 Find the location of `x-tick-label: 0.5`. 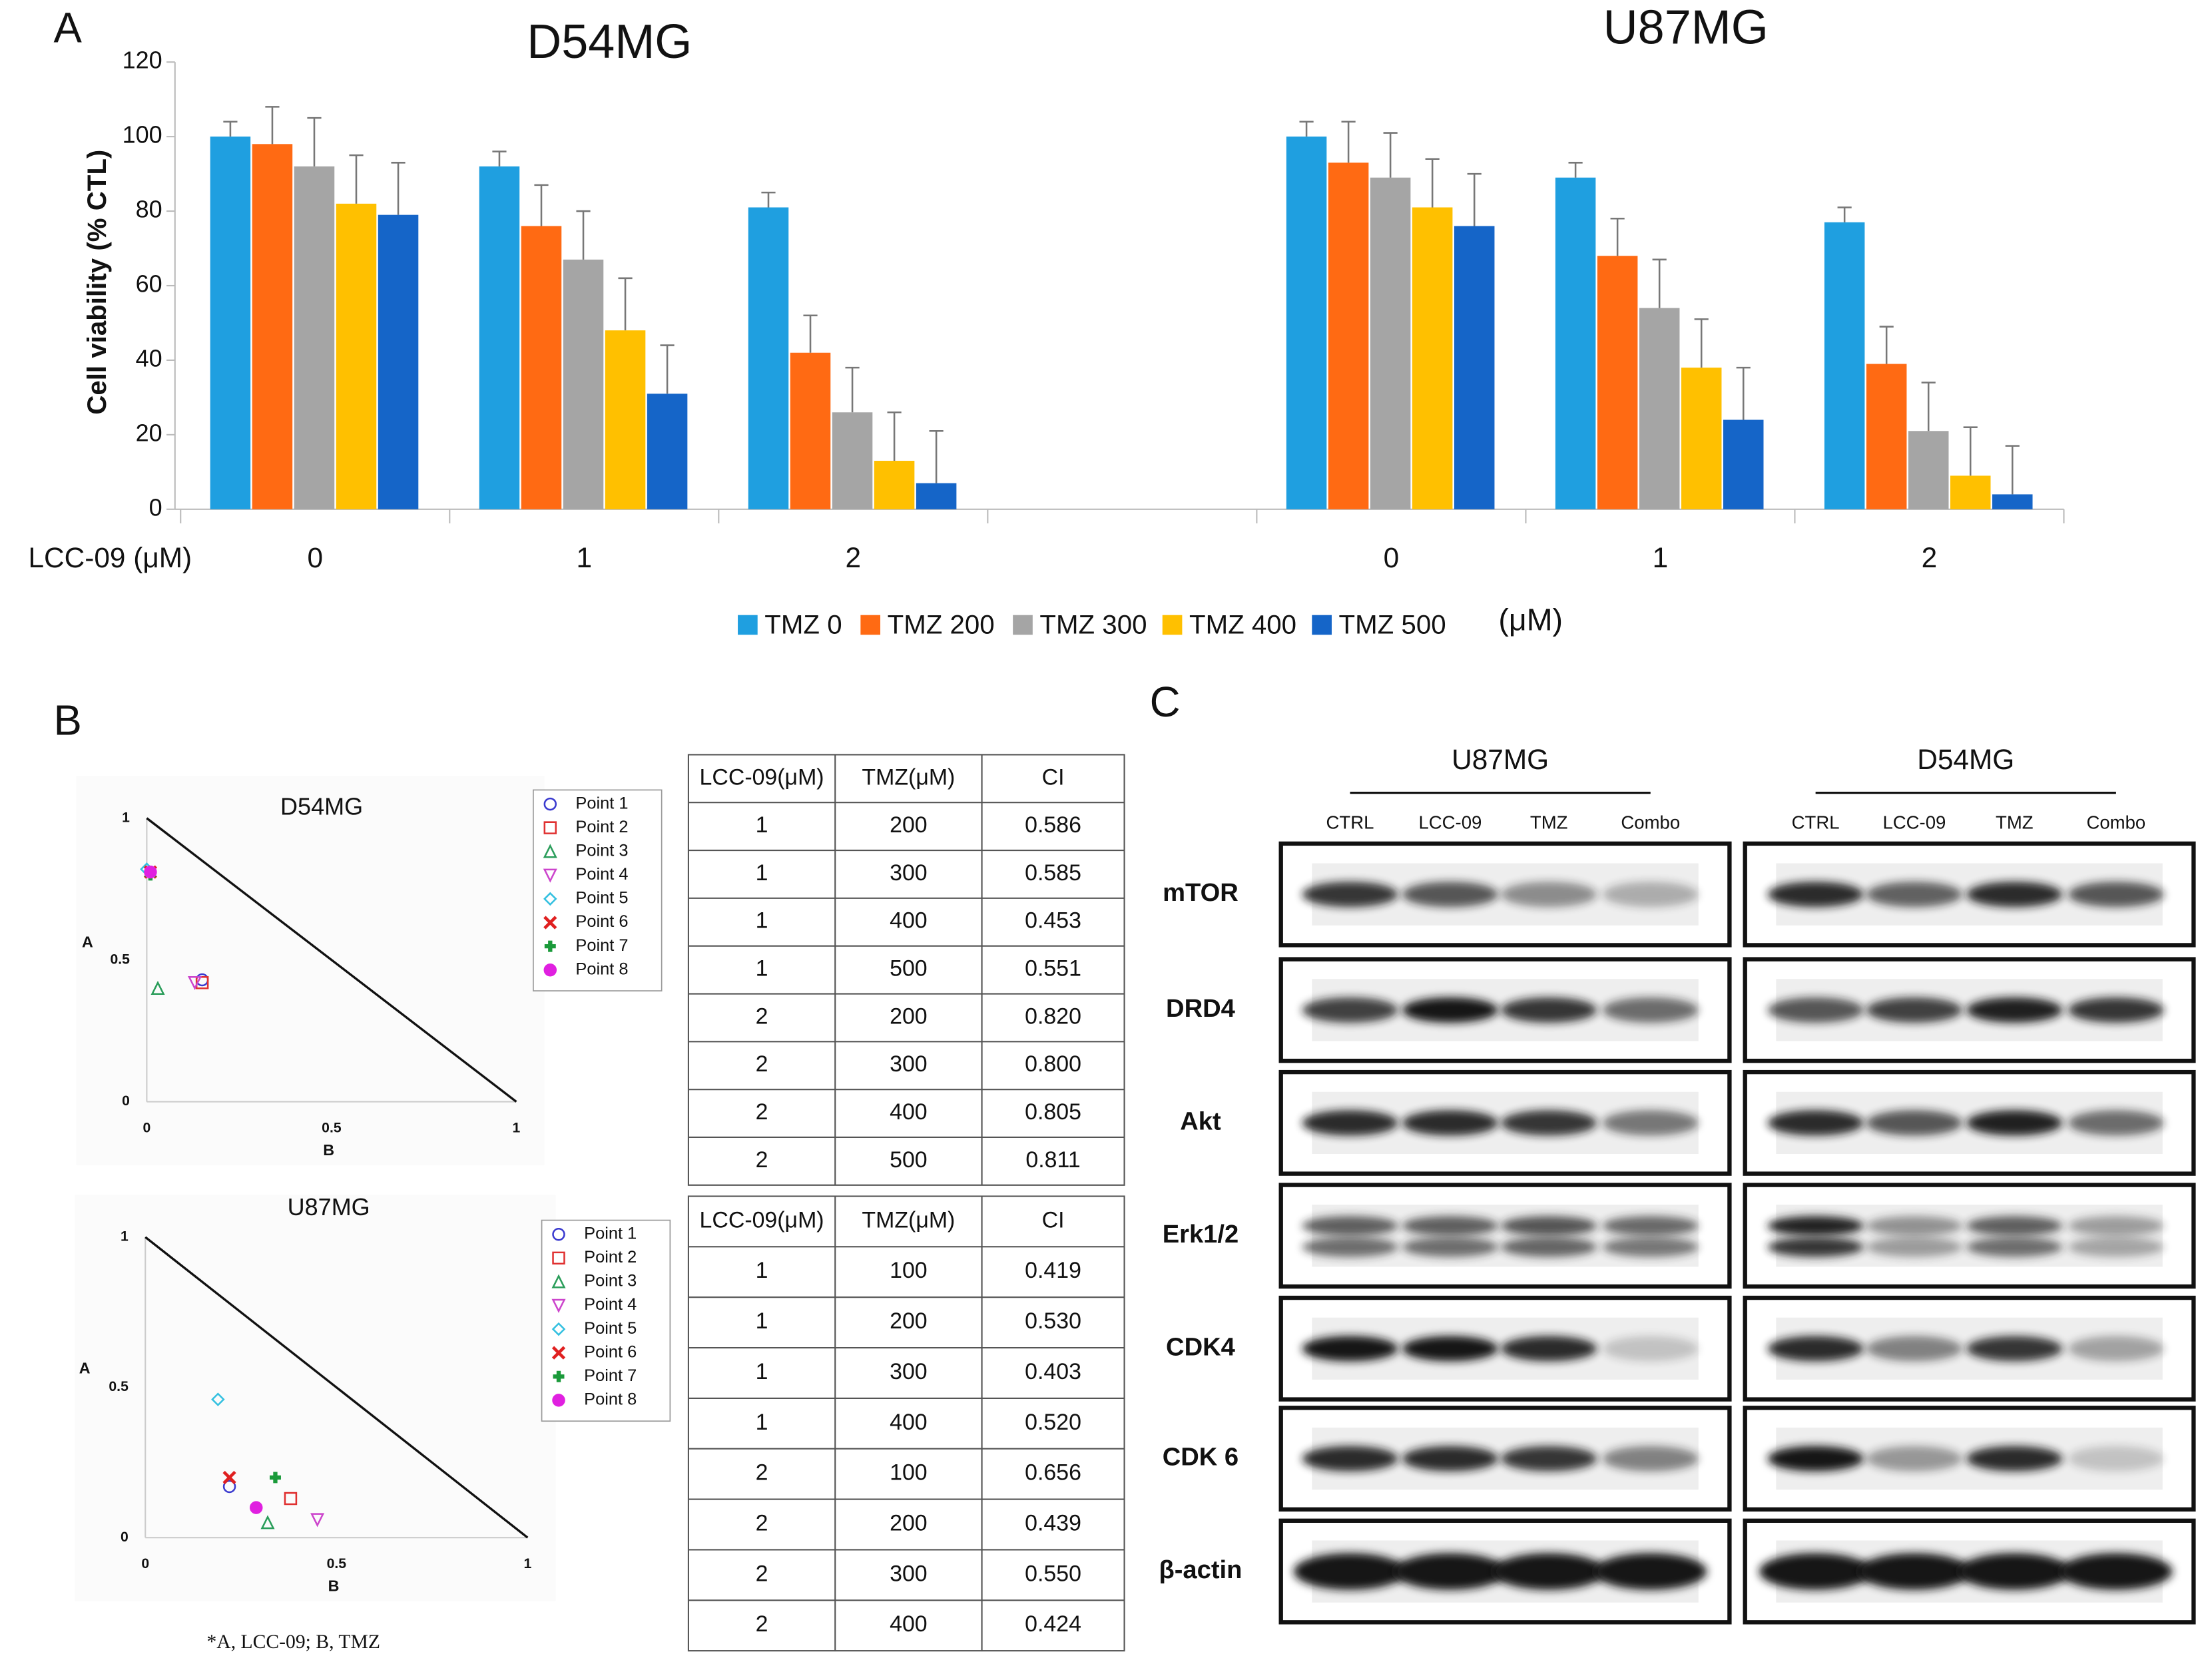

x-tick-label: 0.5 is located at coordinates (332, 1127).